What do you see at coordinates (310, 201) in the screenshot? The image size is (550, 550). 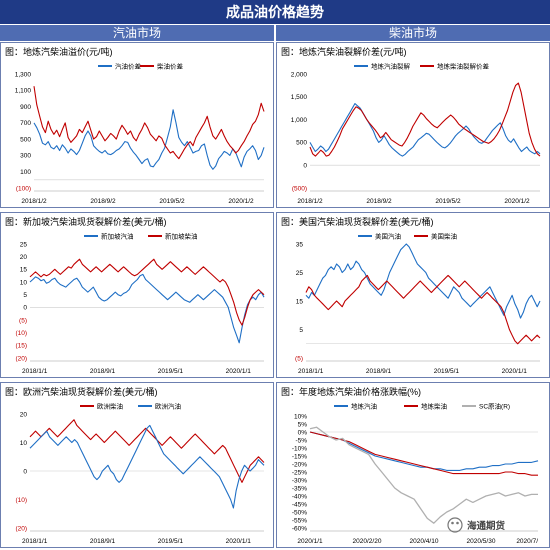 I see `x-tick-label: 2018/1/2` at bounding box center [310, 201].